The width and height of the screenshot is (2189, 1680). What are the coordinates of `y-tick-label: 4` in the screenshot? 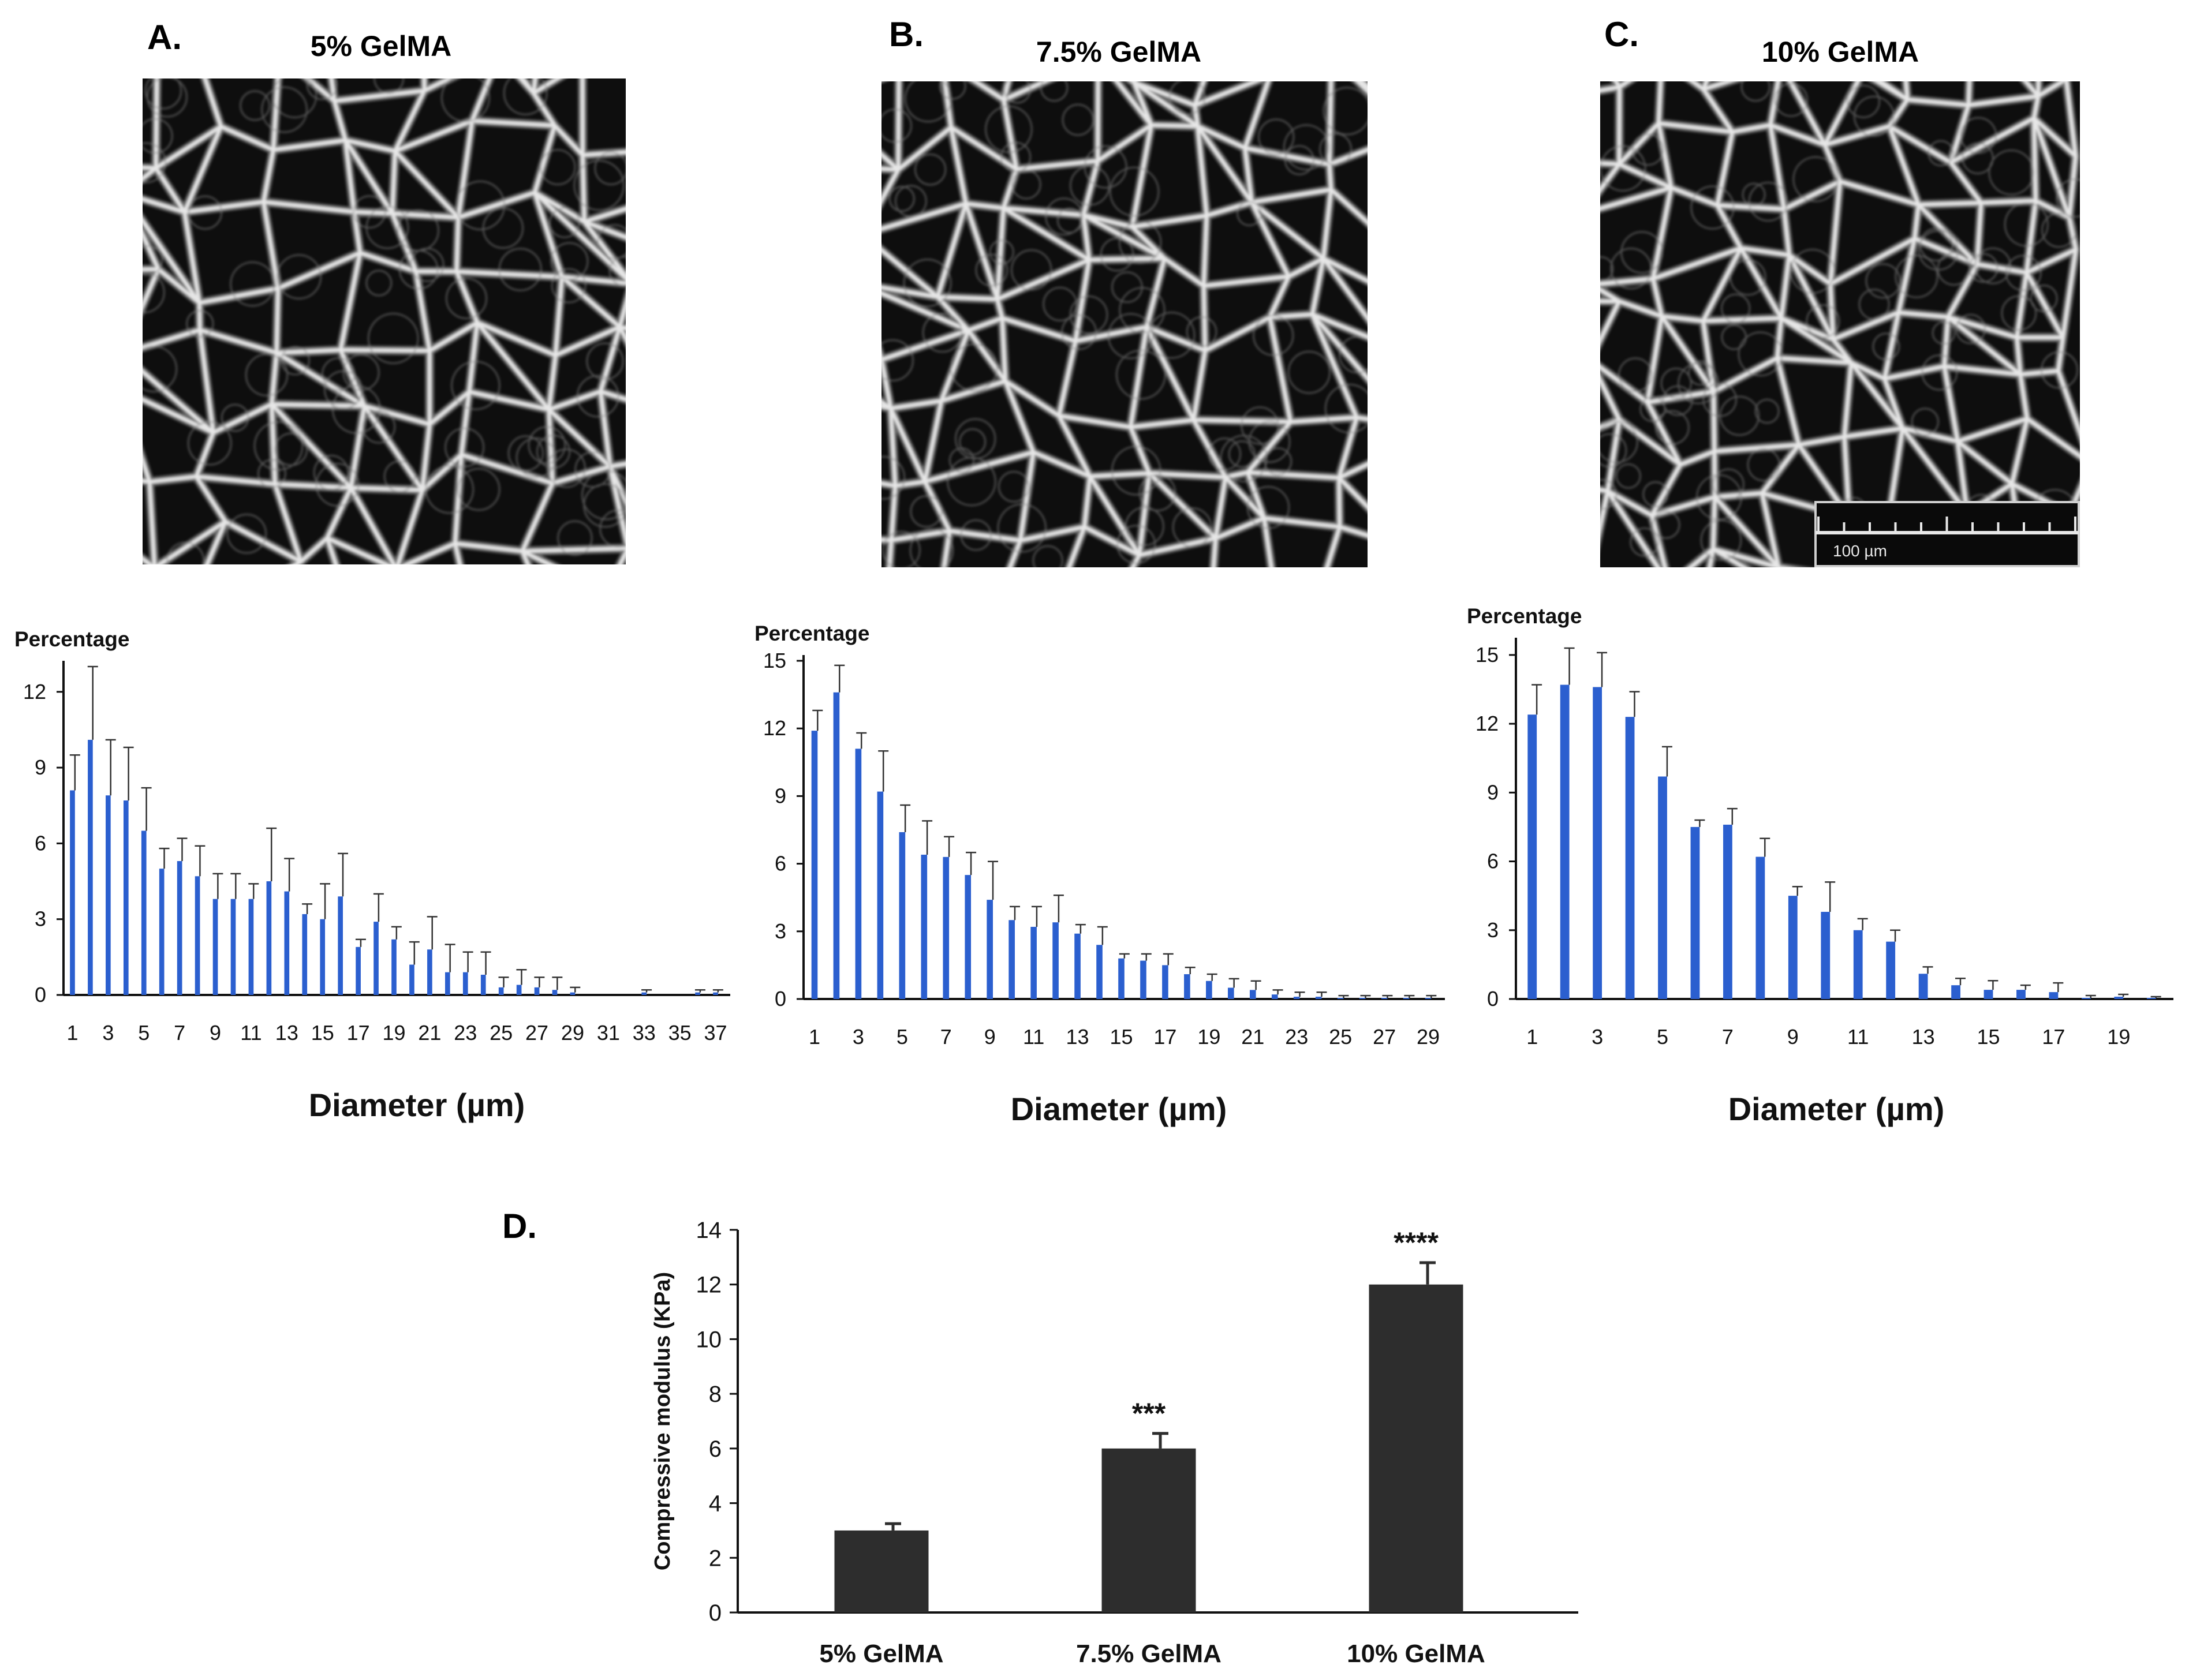 It's located at (716, 1504).